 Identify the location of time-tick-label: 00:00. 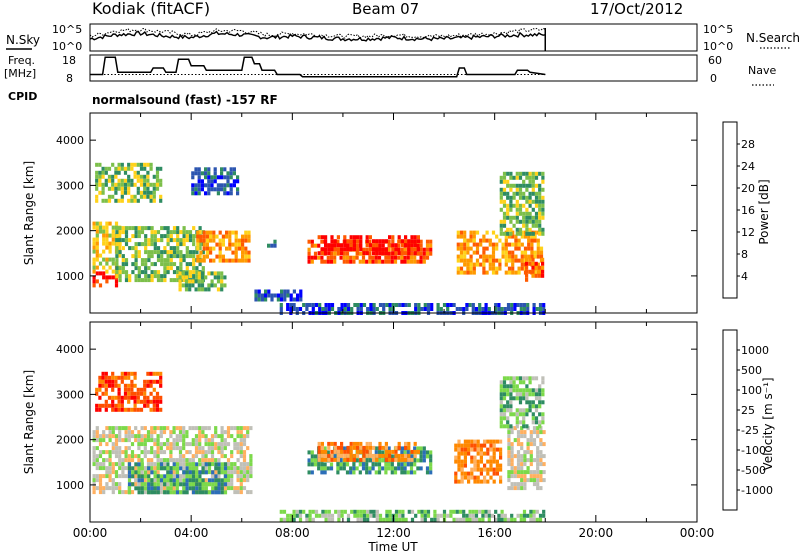
(697, 533).